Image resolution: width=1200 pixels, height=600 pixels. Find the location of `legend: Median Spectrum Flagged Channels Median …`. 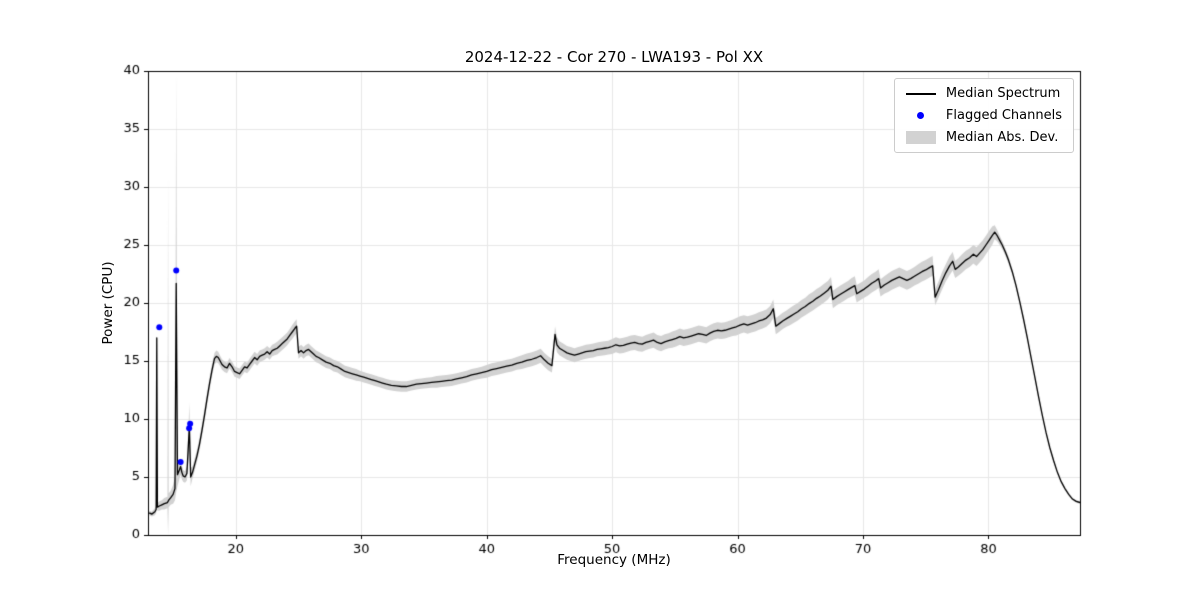

legend: Median Spectrum Flagged Channels Median … is located at coordinates (983, 115).